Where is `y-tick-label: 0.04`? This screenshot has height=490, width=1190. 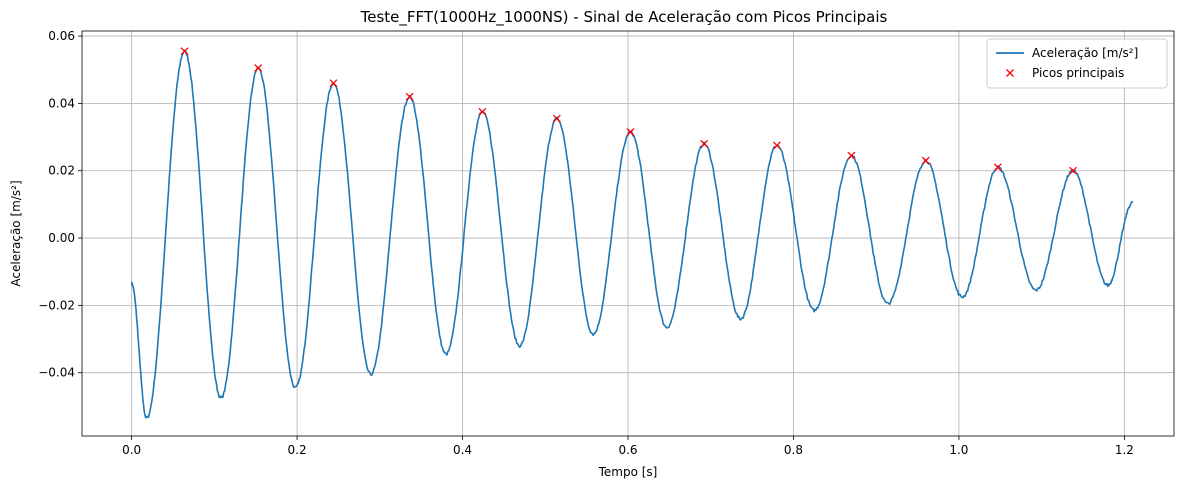 y-tick-label: 0.04 is located at coordinates (61, 103).